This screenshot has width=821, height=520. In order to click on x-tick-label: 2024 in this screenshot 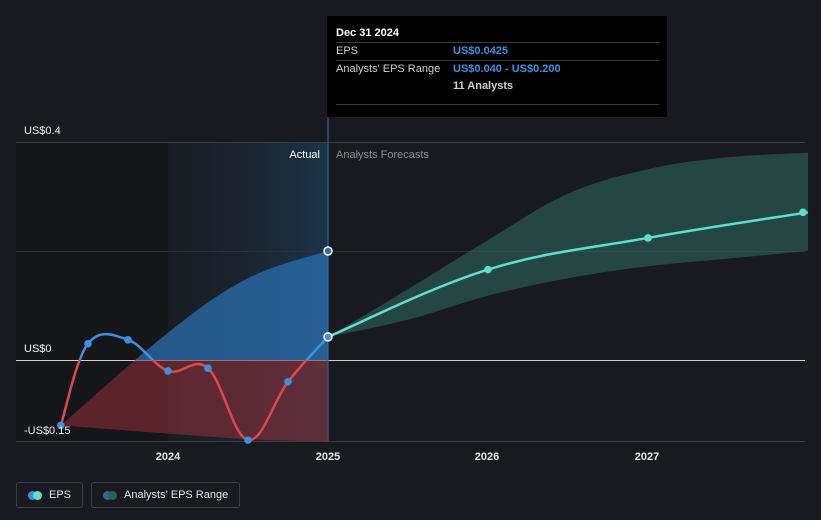, I will do `click(168, 457)`.